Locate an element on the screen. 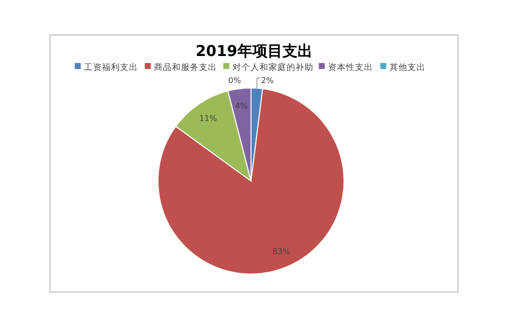 This screenshot has height=331, width=506. legend-label: 其他支出 is located at coordinates (407, 67).